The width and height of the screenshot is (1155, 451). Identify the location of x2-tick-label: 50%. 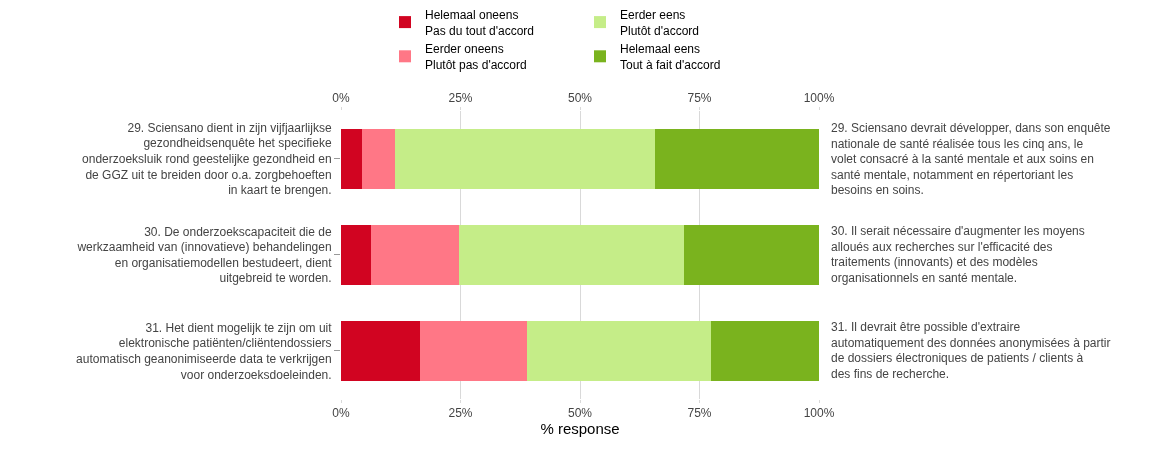
(580, 413).